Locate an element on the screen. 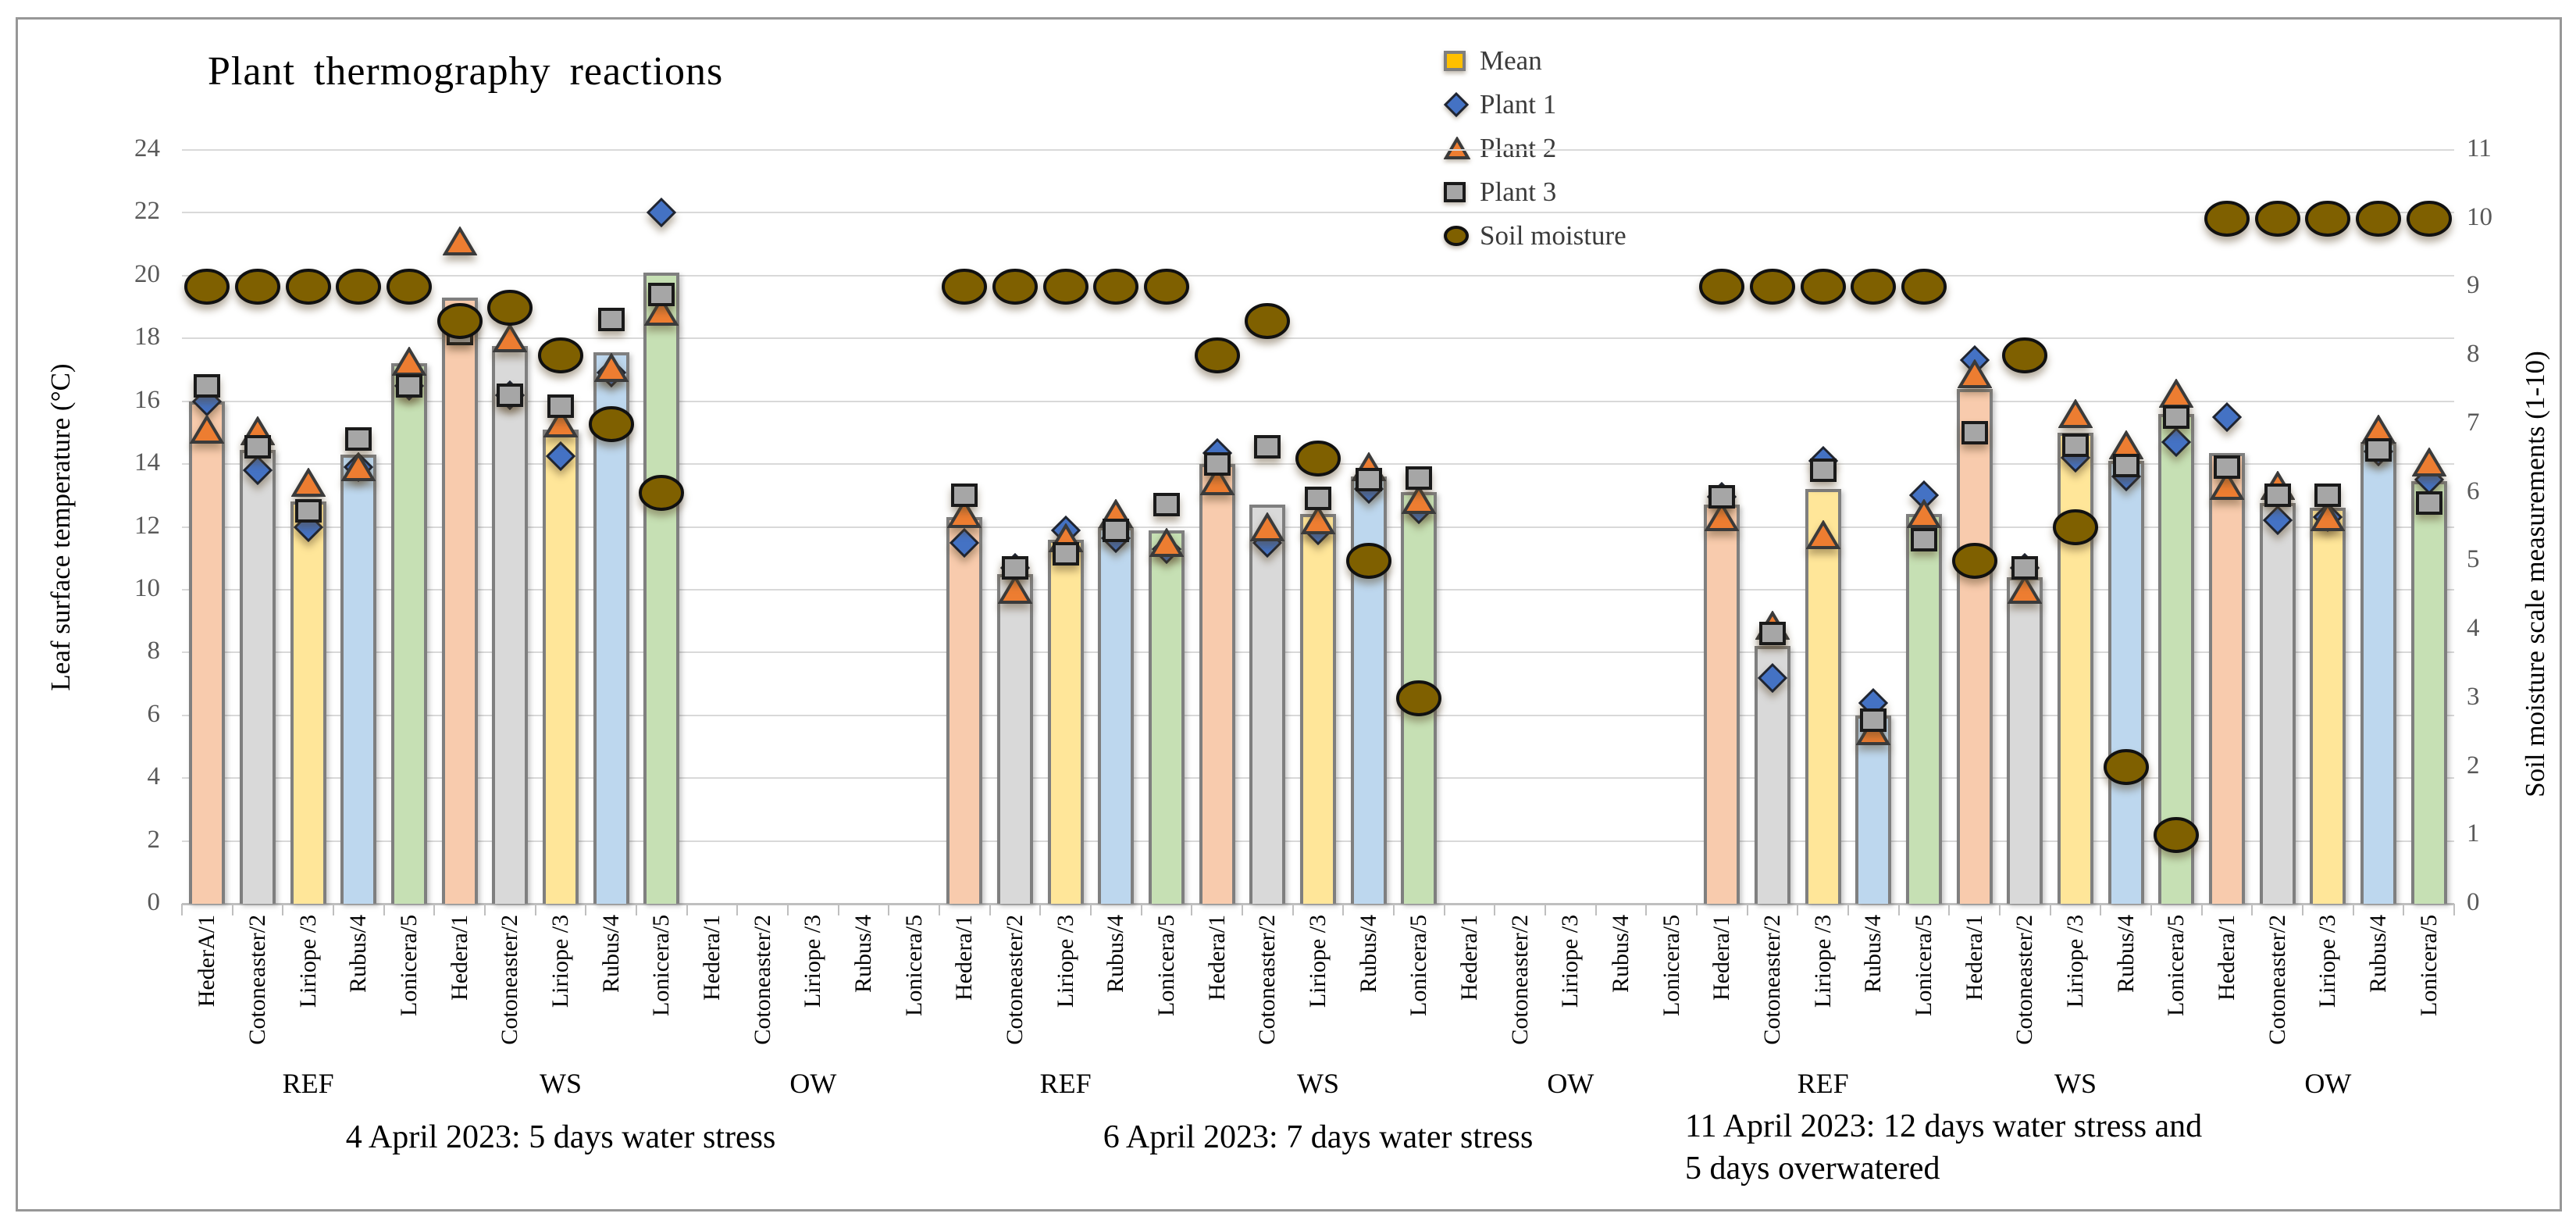 The image size is (2576, 1224). x-label-slot43: Rubus/4 is located at coordinates (2378, 954).